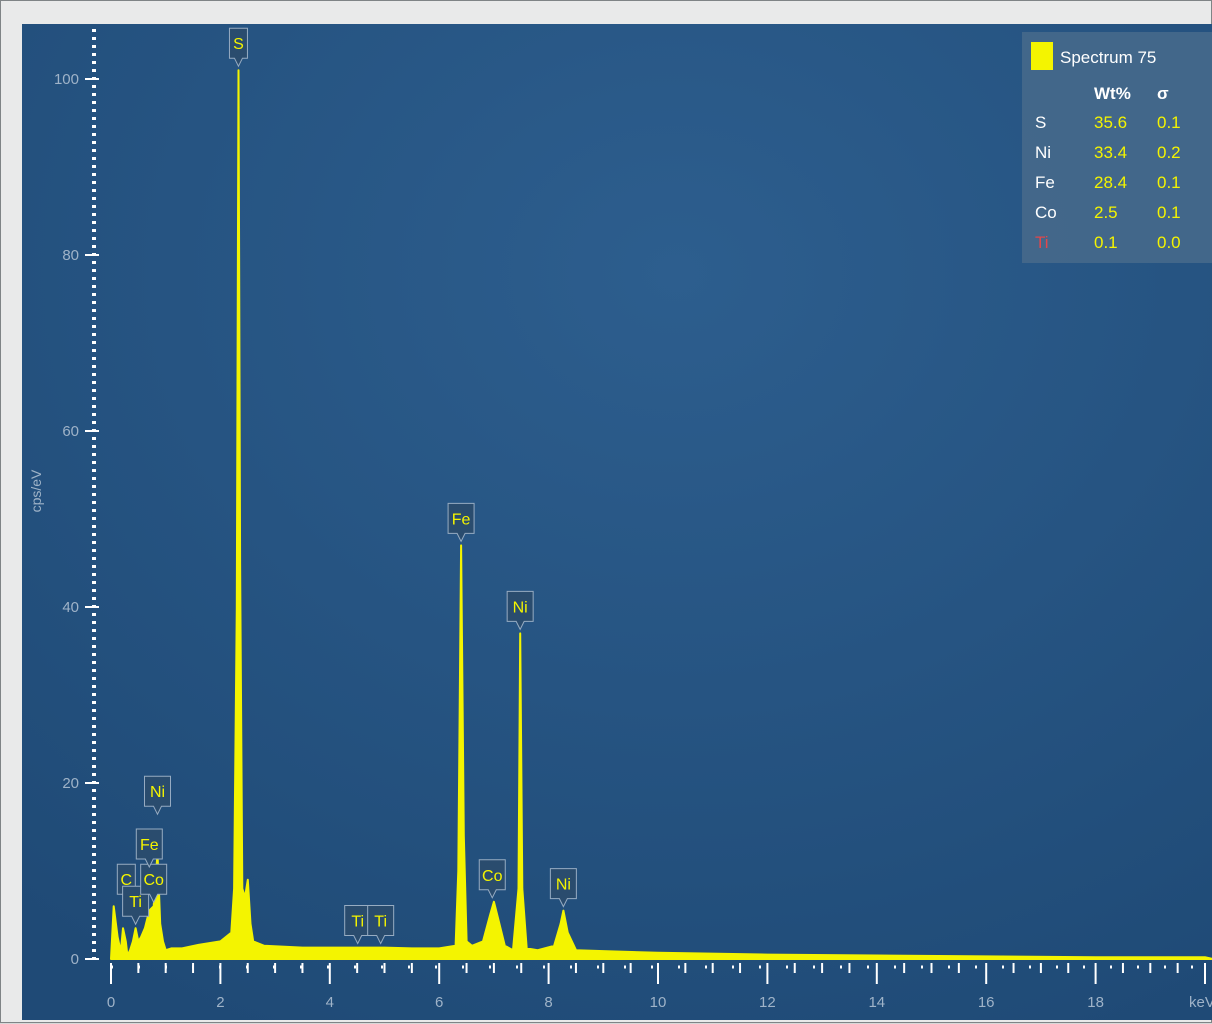 The height and width of the screenshot is (1024, 1212). What do you see at coordinates (986, 1002) in the screenshot?
I see `x-tick-label: 16` at bounding box center [986, 1002].